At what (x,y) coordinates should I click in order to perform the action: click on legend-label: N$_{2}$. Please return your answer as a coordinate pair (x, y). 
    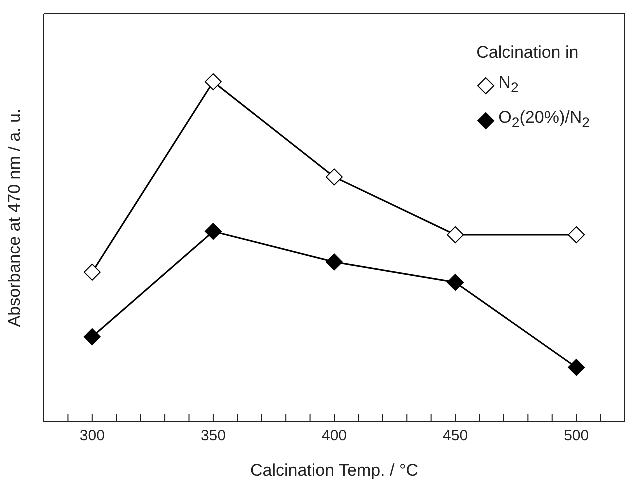
    Looking at the image, I should click on (508, 84).